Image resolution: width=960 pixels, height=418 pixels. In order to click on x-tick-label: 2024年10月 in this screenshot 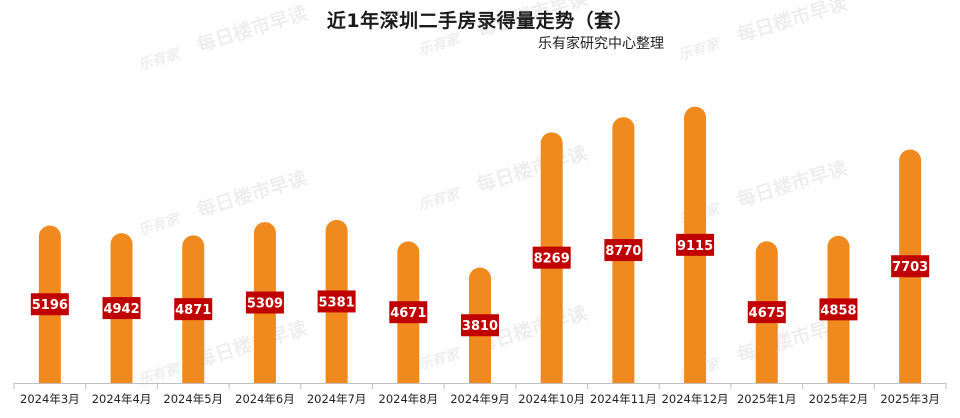, I will do `click(551, 399)`.